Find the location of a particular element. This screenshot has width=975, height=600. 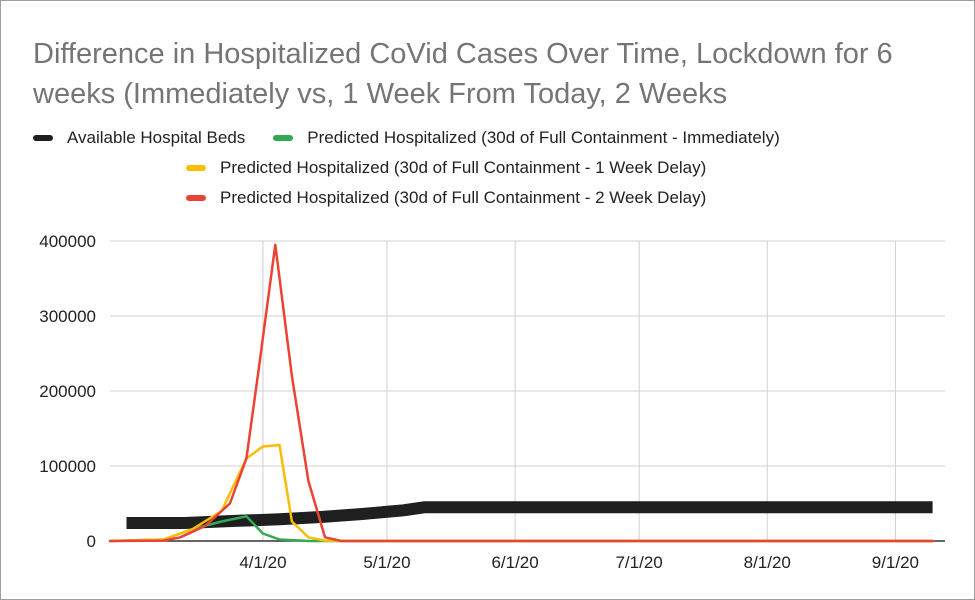

x-tick-label: 7/1/20 is located at coordinates (638, 562).